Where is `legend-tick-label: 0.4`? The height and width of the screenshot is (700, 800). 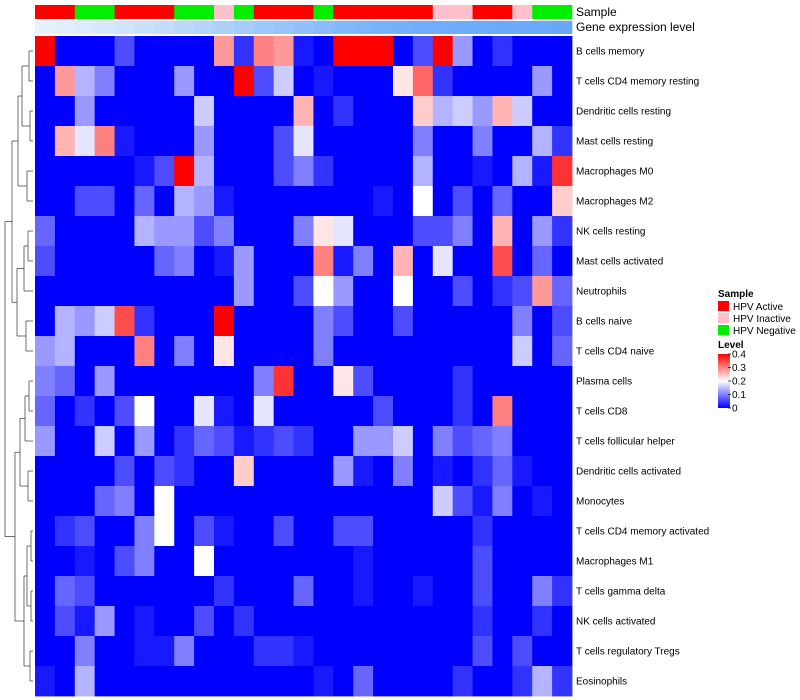
legend-tick-label: 0.4 is located at coordinates (739, 355).